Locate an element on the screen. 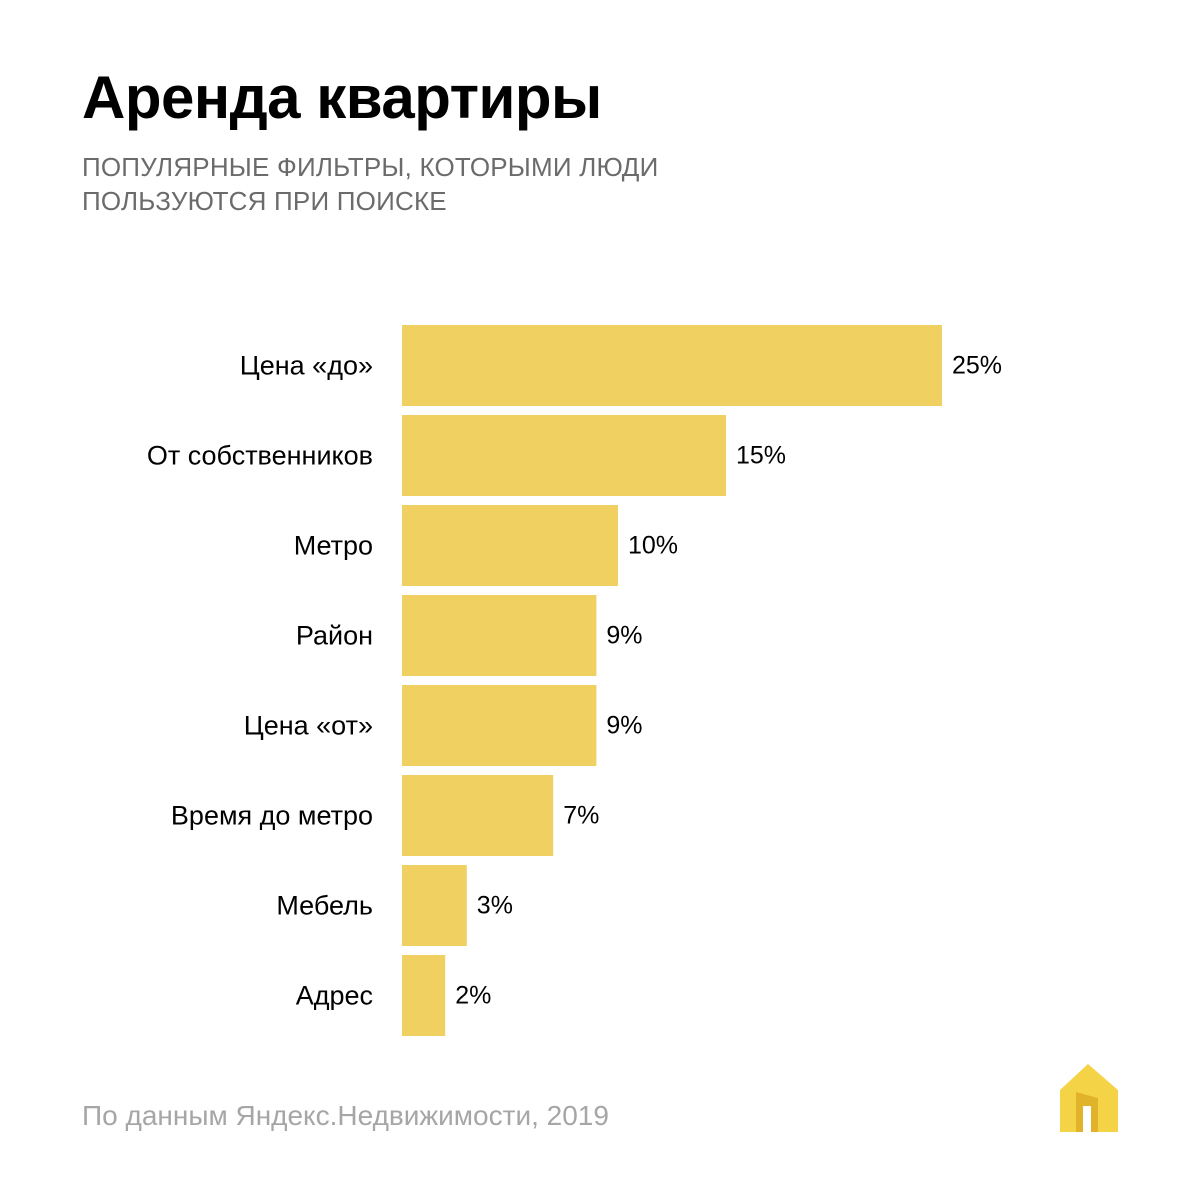  subtitle-line: ПОПУЛЯРНЫЕ ФИЛЬТРЫ, КОТОРЫМИ ЛЮДИ is located at coordinates (370, 167).